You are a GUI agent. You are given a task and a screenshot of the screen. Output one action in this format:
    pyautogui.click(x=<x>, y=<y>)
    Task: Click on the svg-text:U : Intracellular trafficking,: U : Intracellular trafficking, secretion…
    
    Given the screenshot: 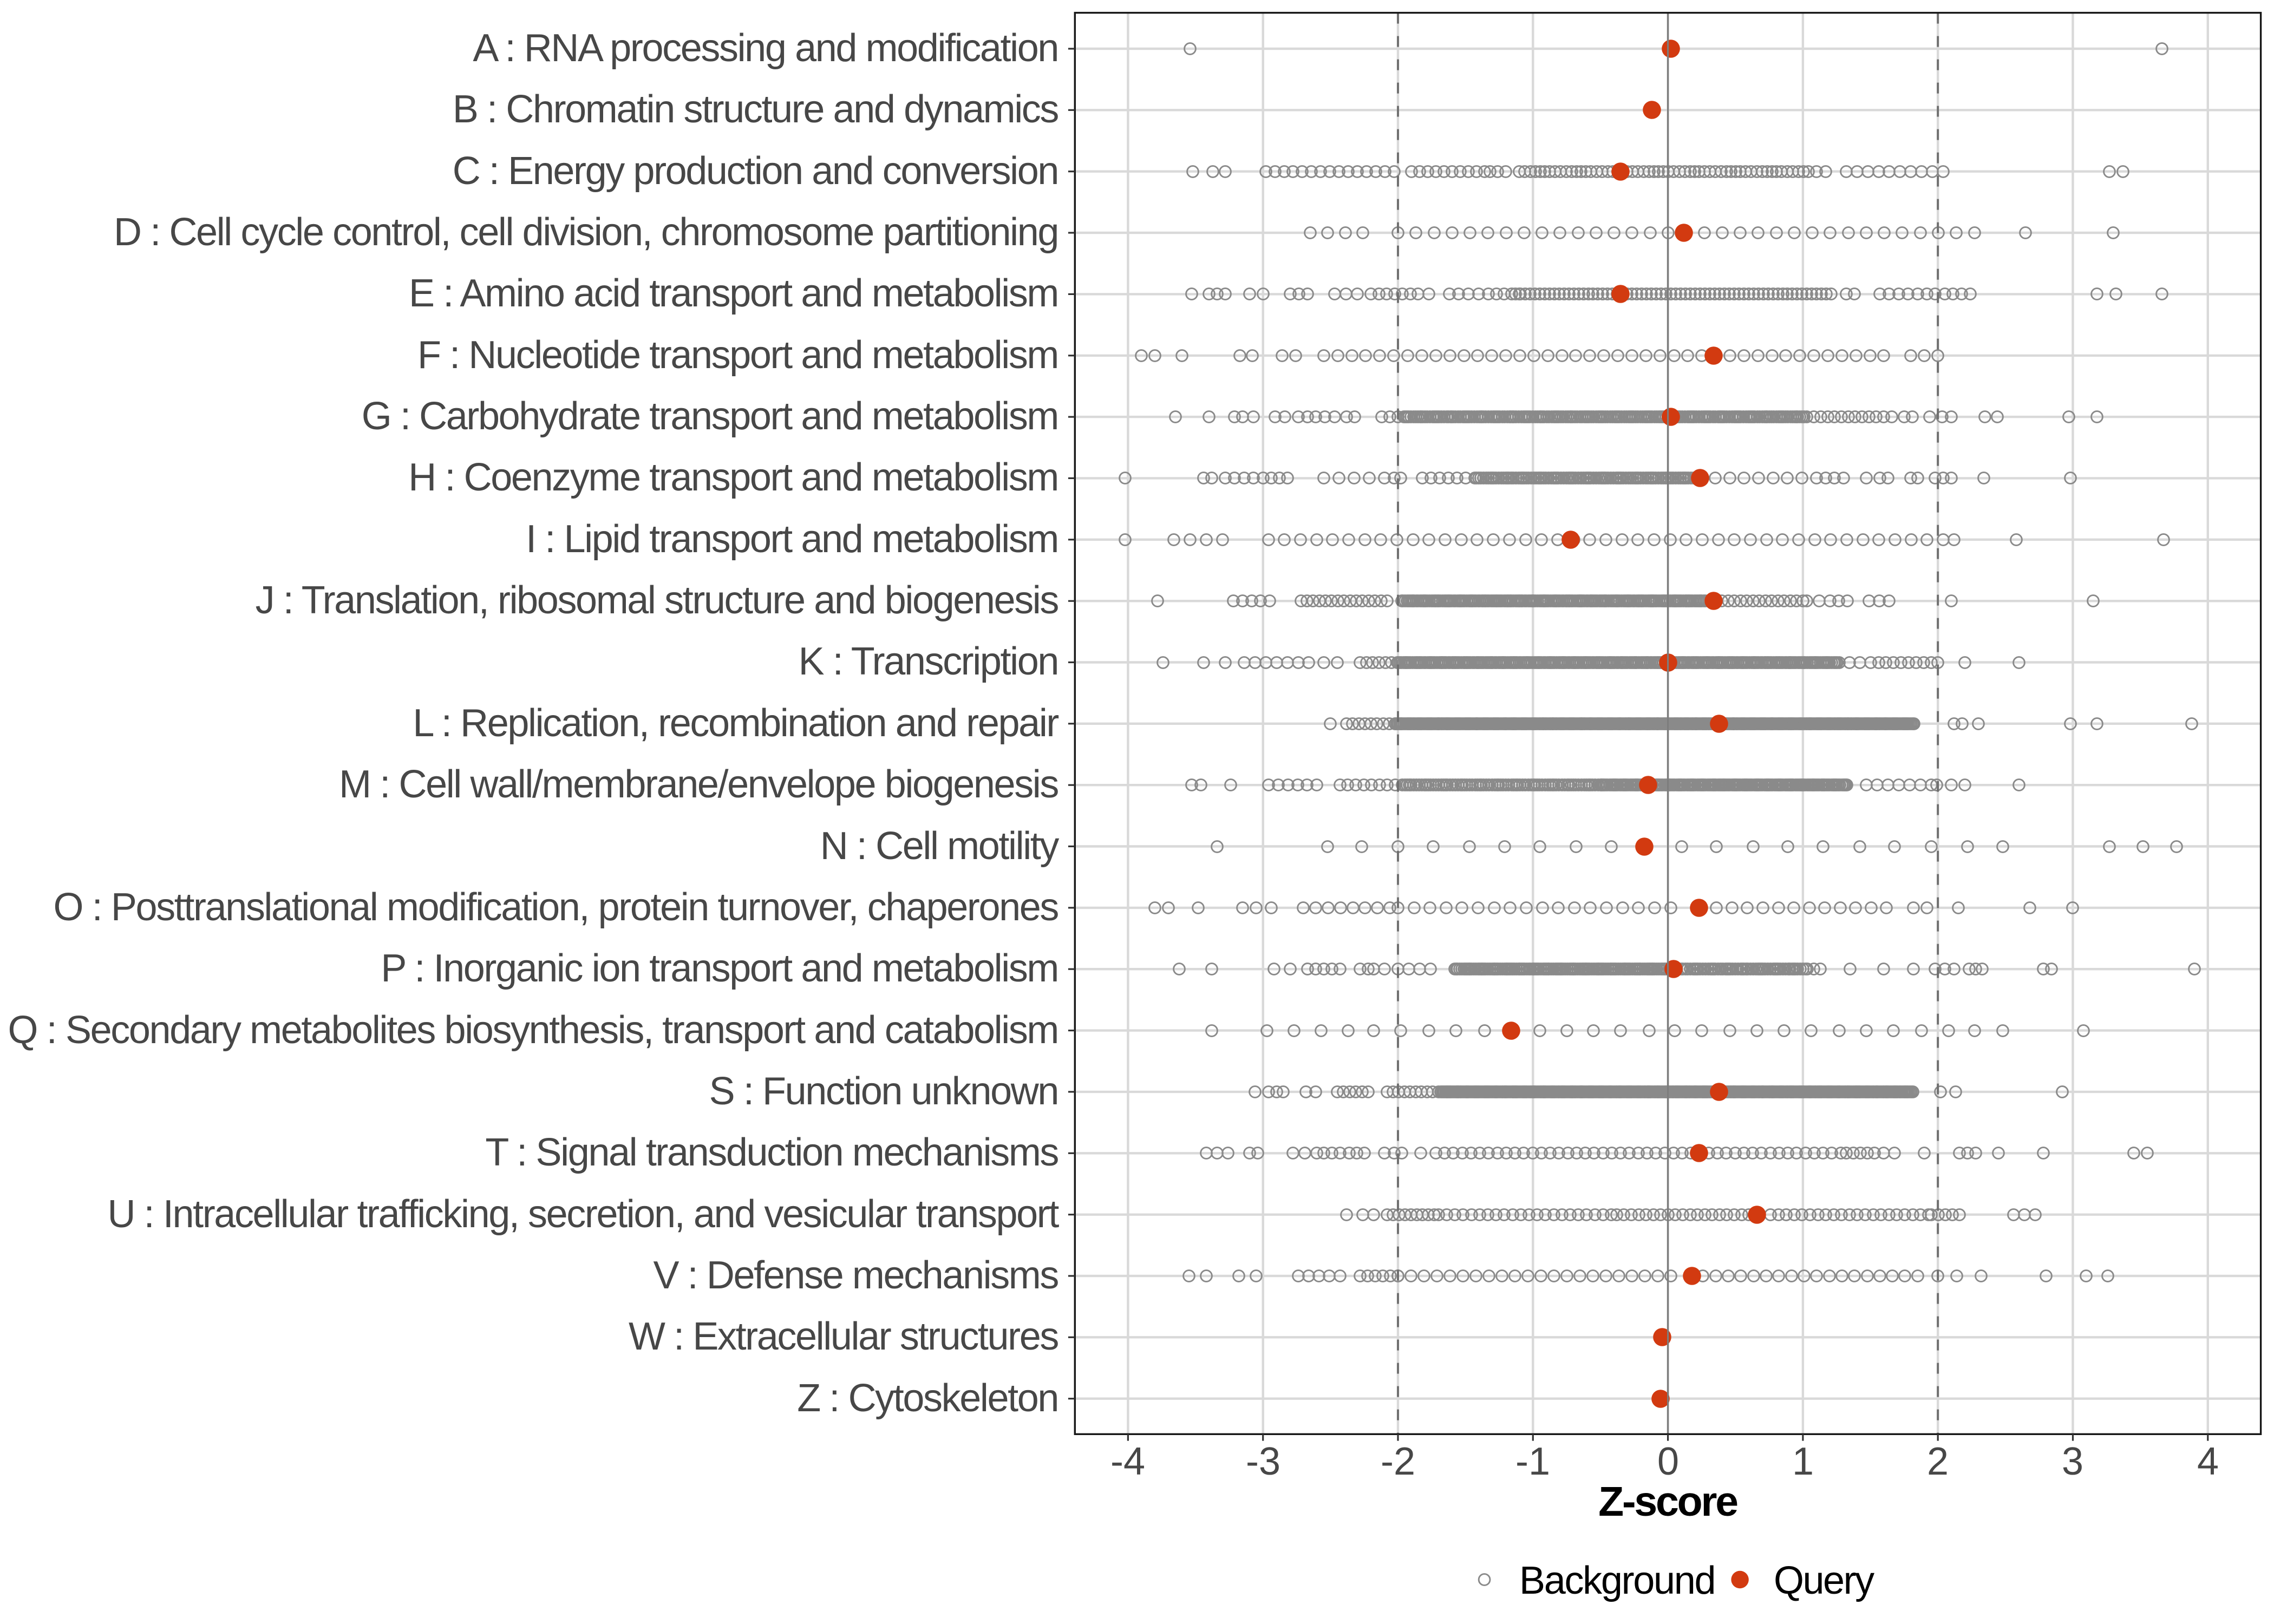 What is the action you would take?
    pyautogui.click(x=583, y=1215)
    